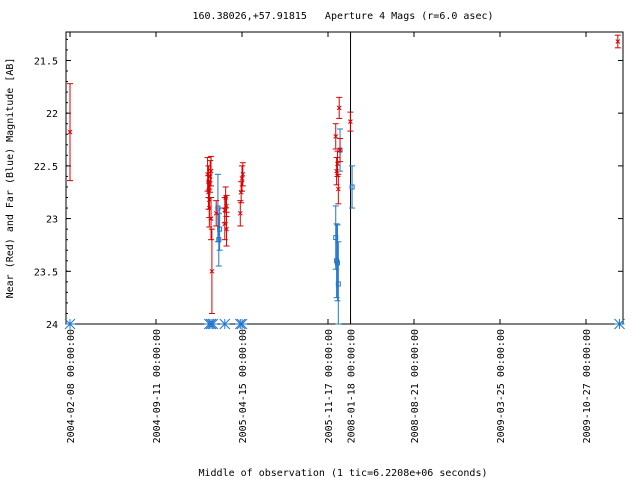  I want to click on x-tick-label: 2009-10-27 00:00:00, so click(587, 386).